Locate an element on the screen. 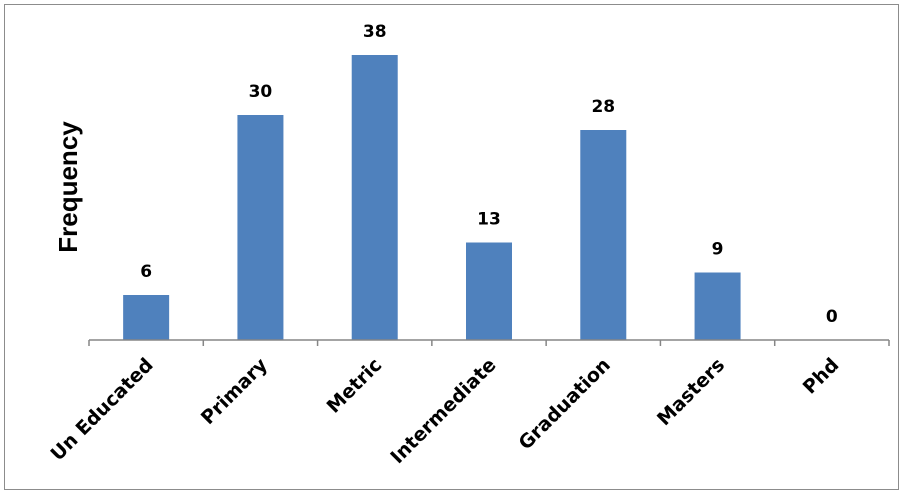 The width and height of the screenshot is (905, 496). bar-primary is located at coordinates (260, 227).